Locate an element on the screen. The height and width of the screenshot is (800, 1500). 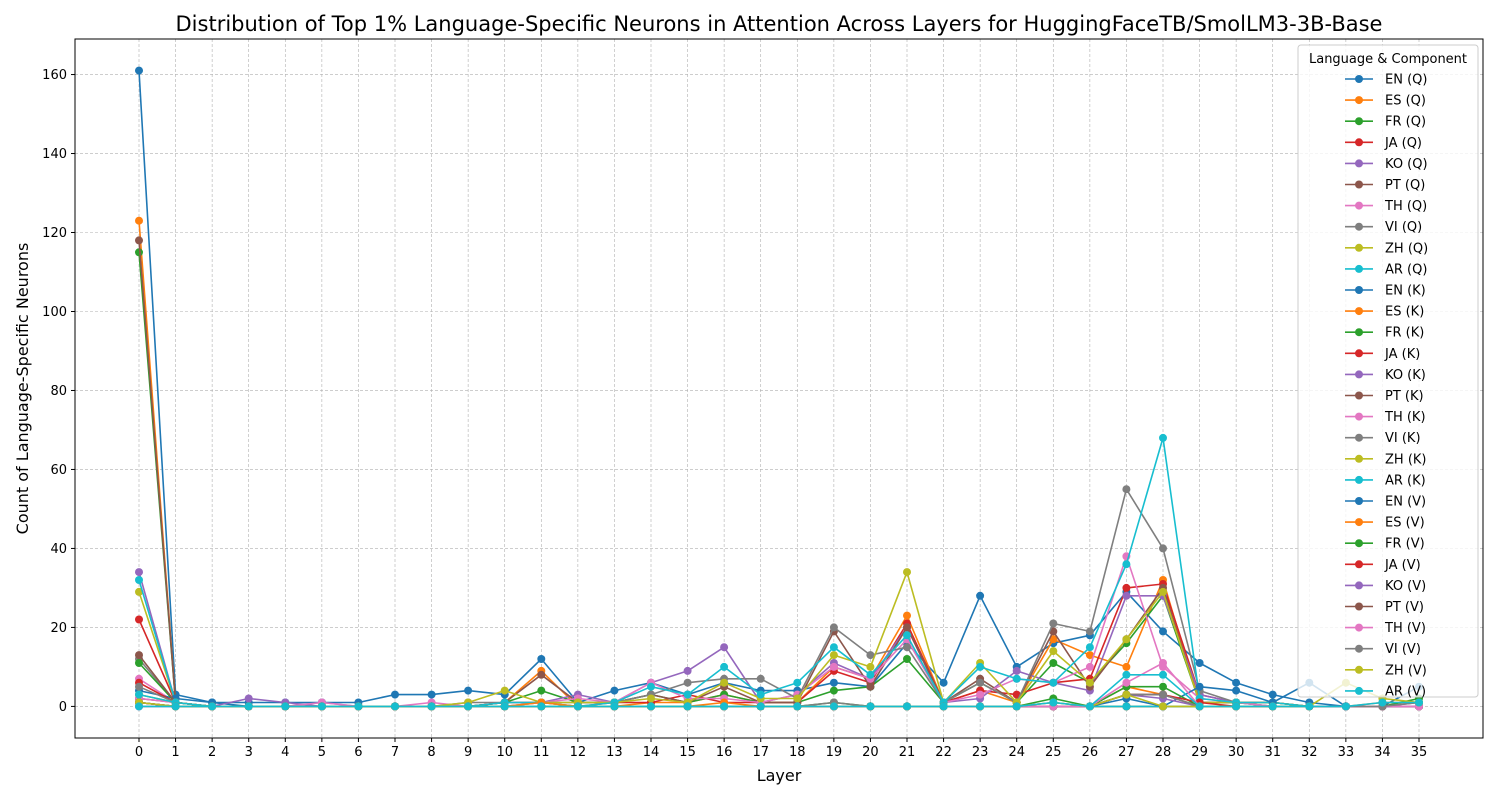
x-tick-label: 19 is located at coordinates (834, 752).